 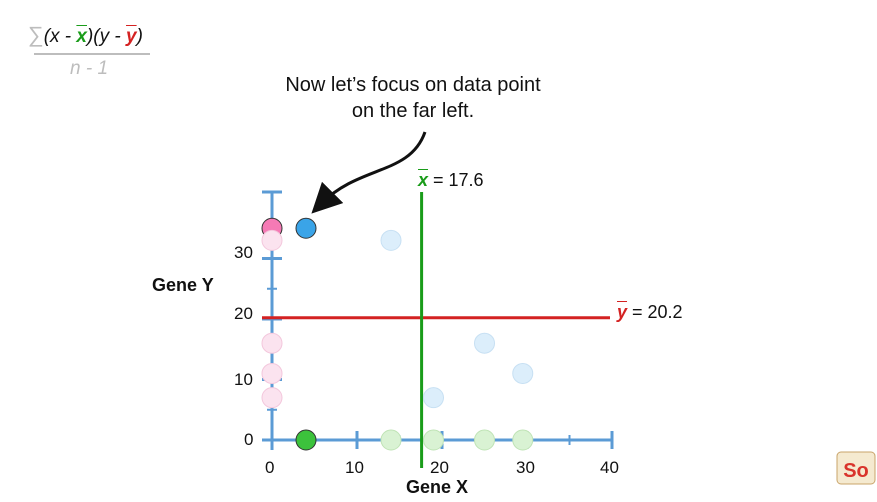 I want to click on x-tick-label: 20, so click(x=439, y=467).